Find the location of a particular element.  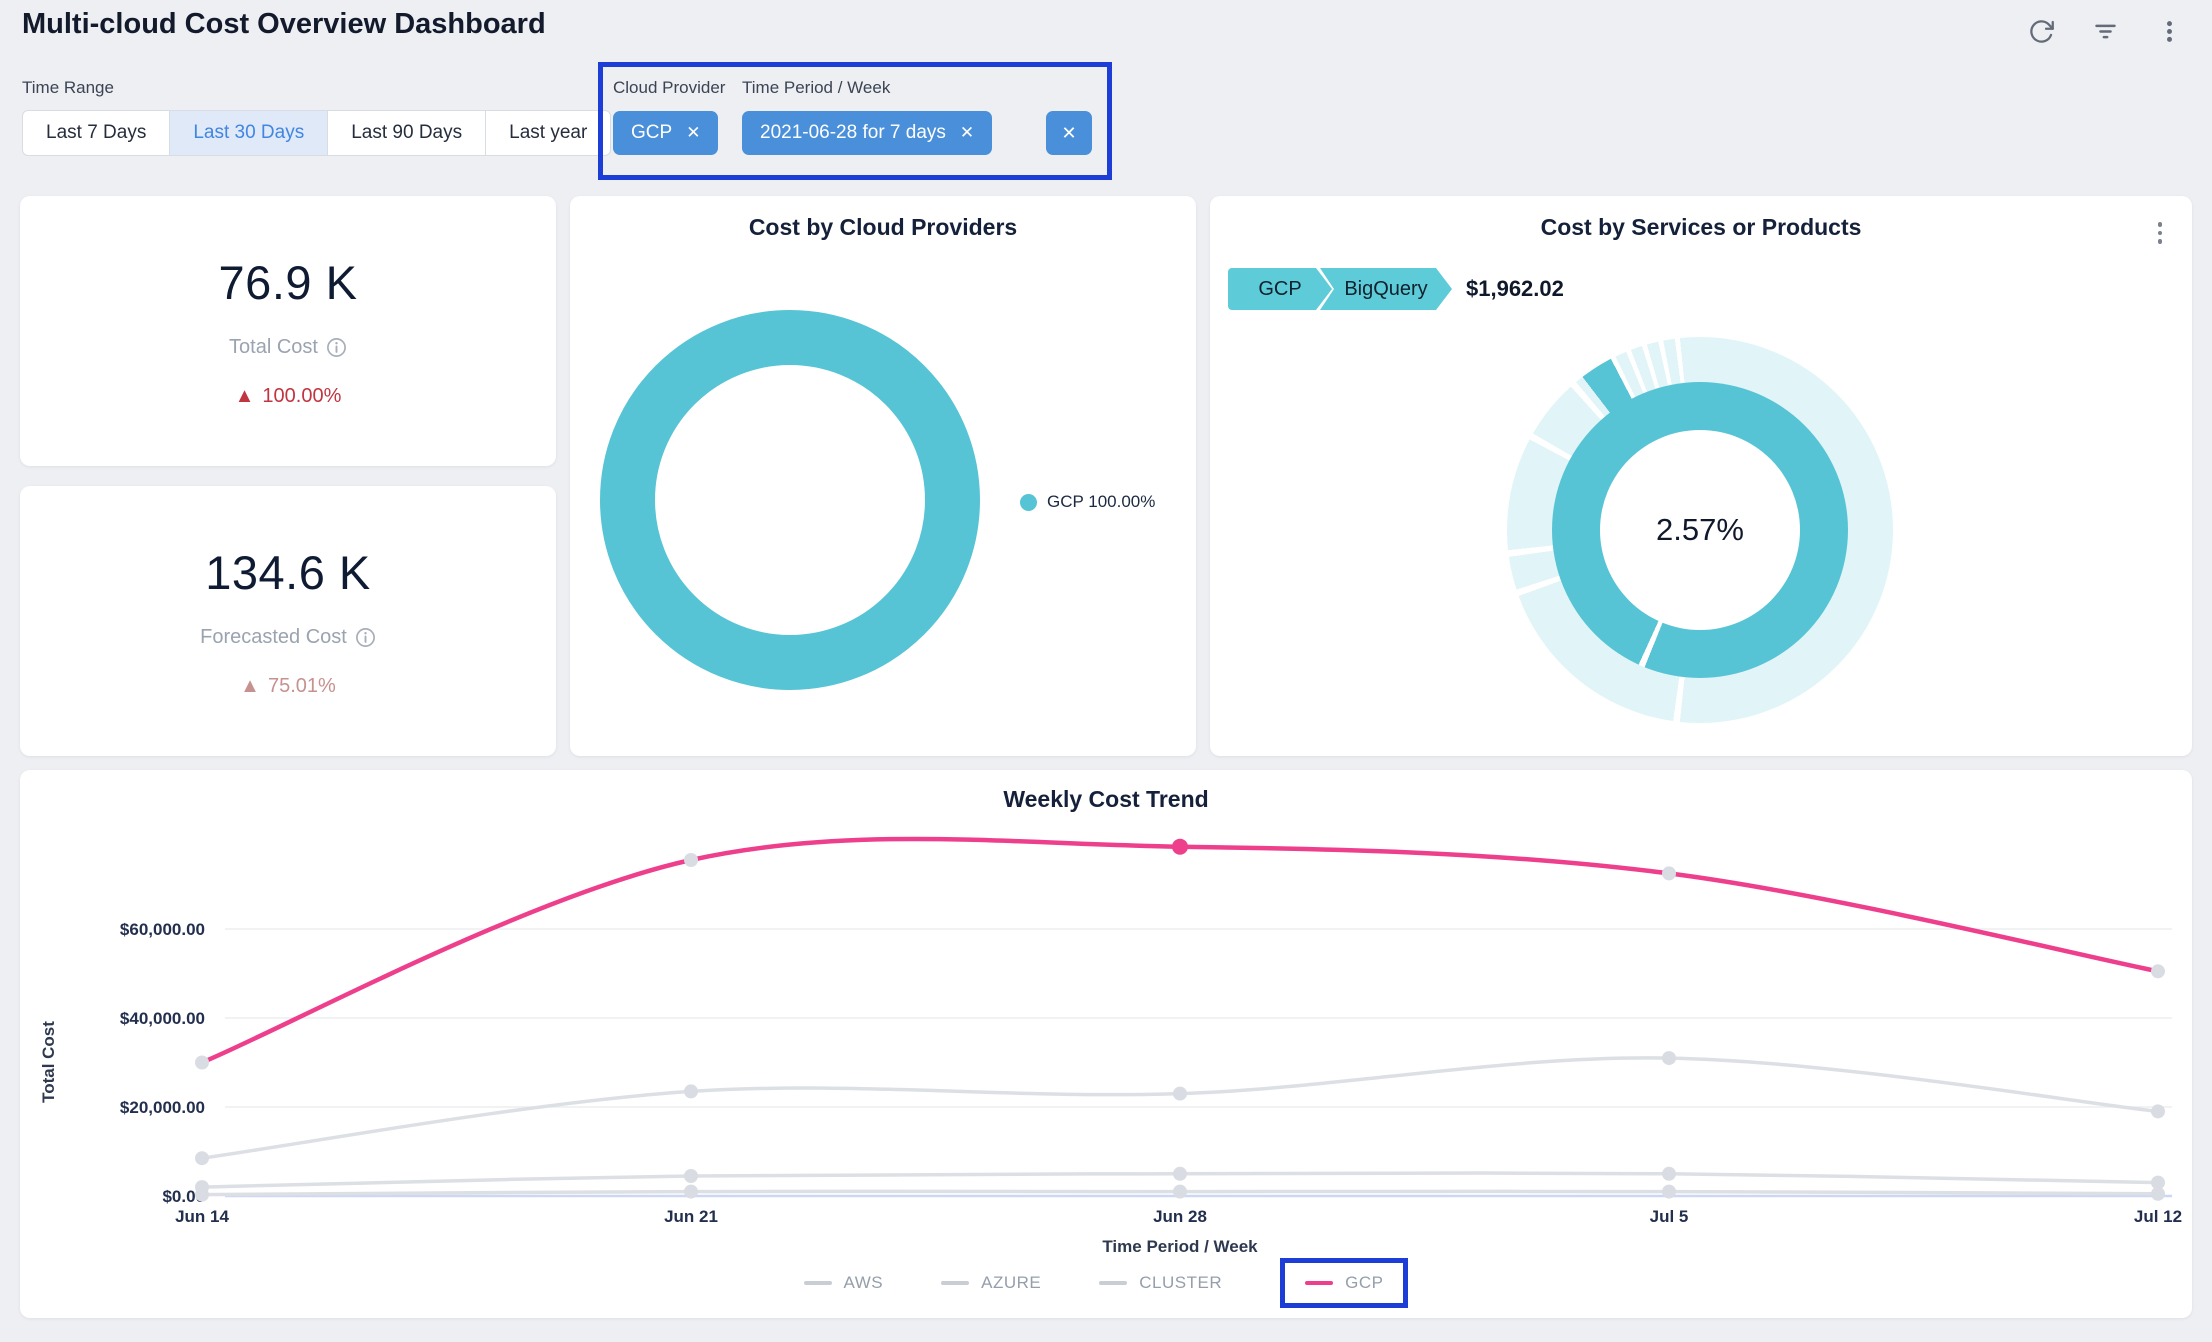

forecasted-cost-delta: 75.01% is located at coordinates (301, 685).